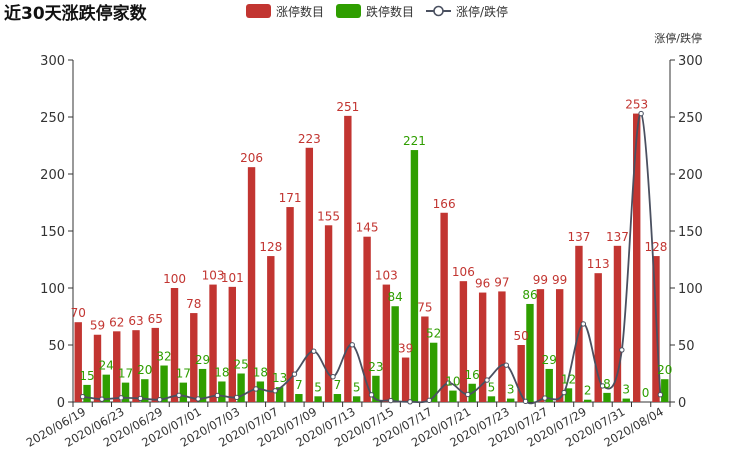  Describe the element at coordinates (193, 304) in the screenshot. I see `label-up-6: 78` at that location.